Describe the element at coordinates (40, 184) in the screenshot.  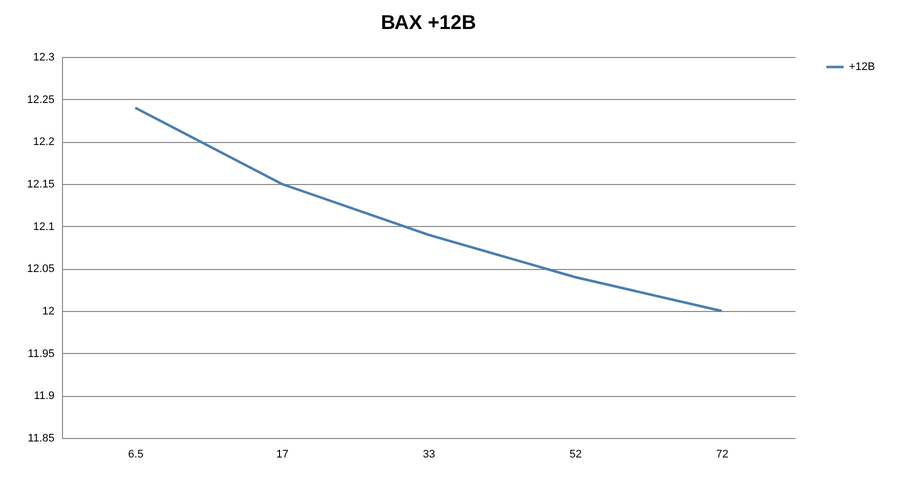
I see `y-tick-label: 12.15` at that location.